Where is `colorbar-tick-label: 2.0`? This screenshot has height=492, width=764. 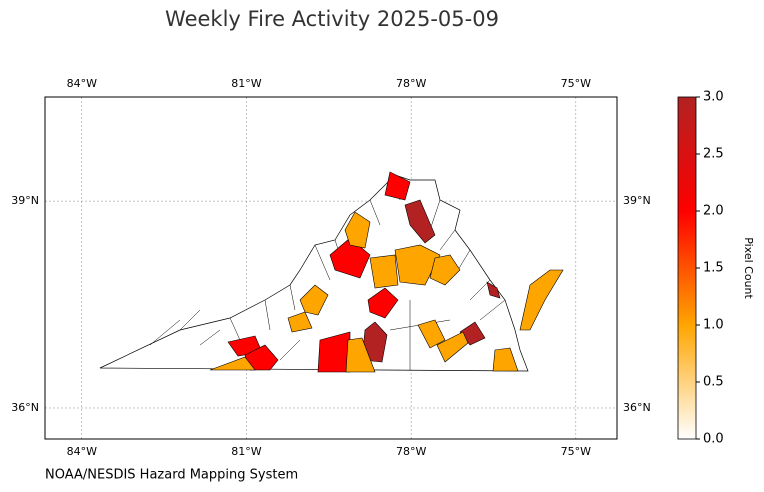
colorbar-tick-label: 2.0 is located at coordinates (713, 211).